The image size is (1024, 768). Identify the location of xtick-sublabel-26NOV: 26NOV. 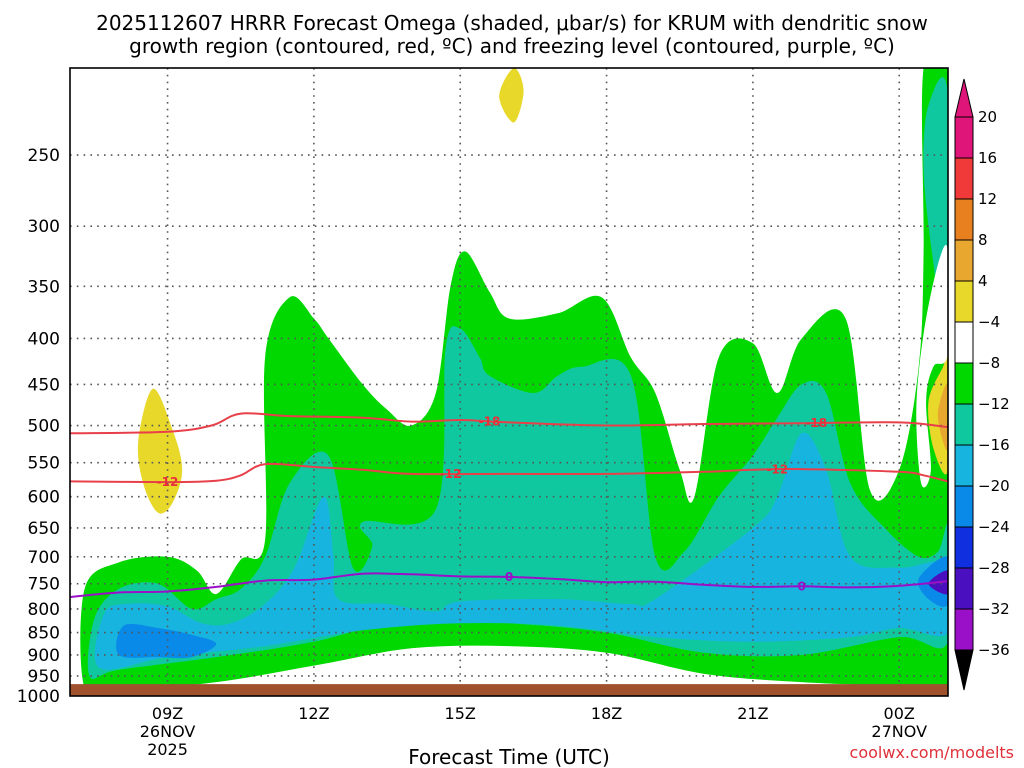
(168, 731).